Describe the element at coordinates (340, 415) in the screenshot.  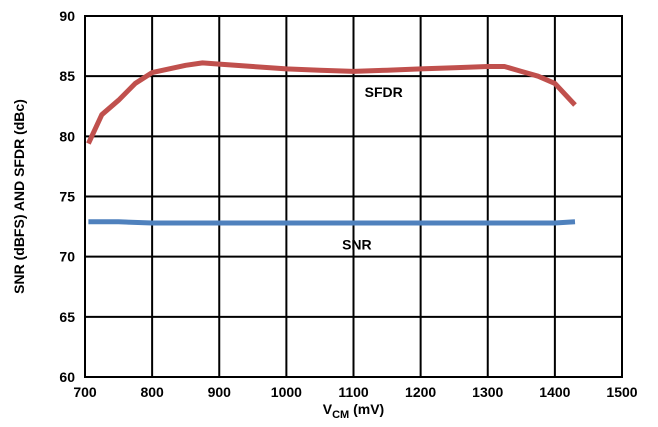
I see `x-axis-title-subscript: CM` at that location.